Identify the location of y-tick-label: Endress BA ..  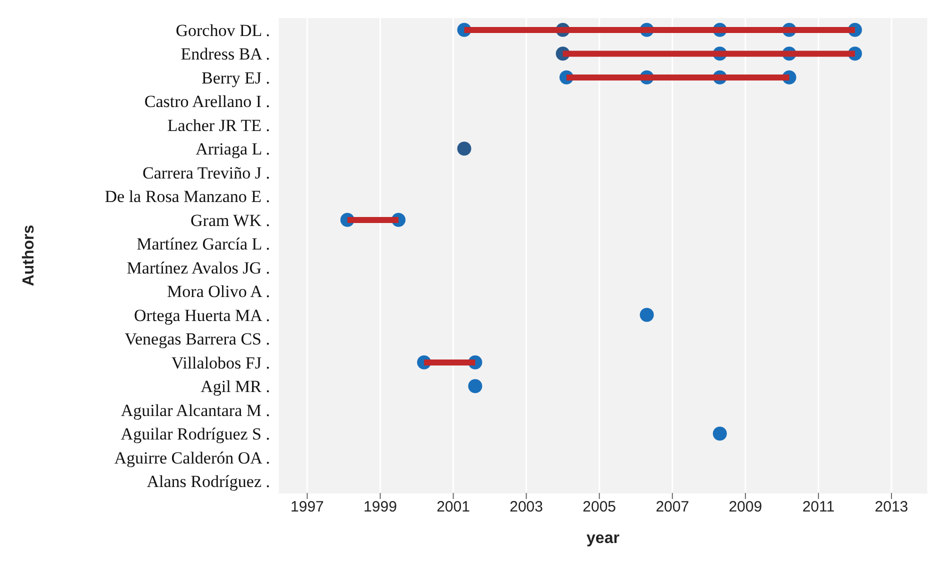
(225, 54).